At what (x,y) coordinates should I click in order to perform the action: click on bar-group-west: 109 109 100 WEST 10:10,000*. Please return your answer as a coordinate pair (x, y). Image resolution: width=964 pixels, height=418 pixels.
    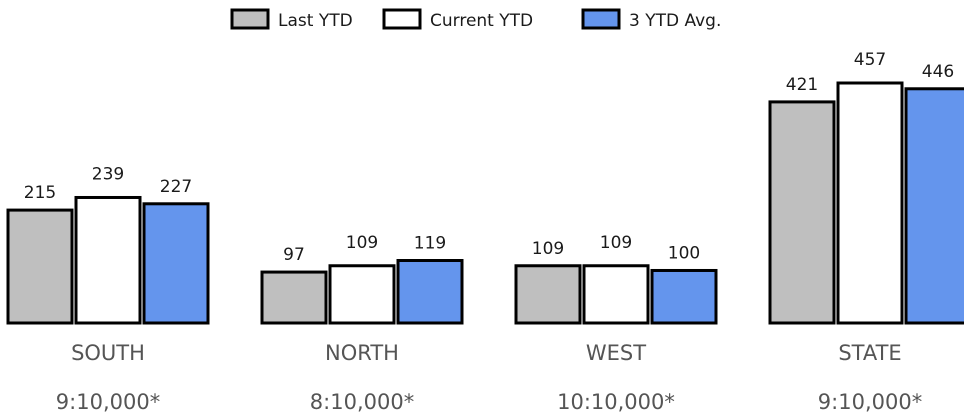
    Looking at the image, I should click on (616, 323).